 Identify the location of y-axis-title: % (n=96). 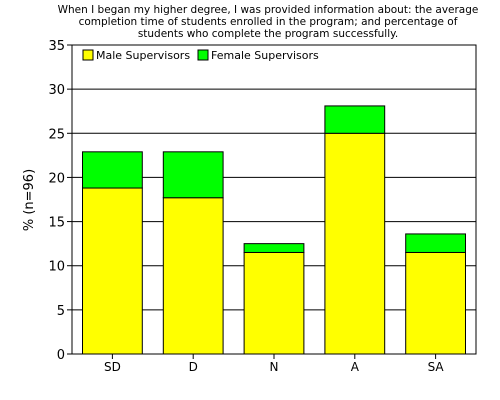
(29, 200).